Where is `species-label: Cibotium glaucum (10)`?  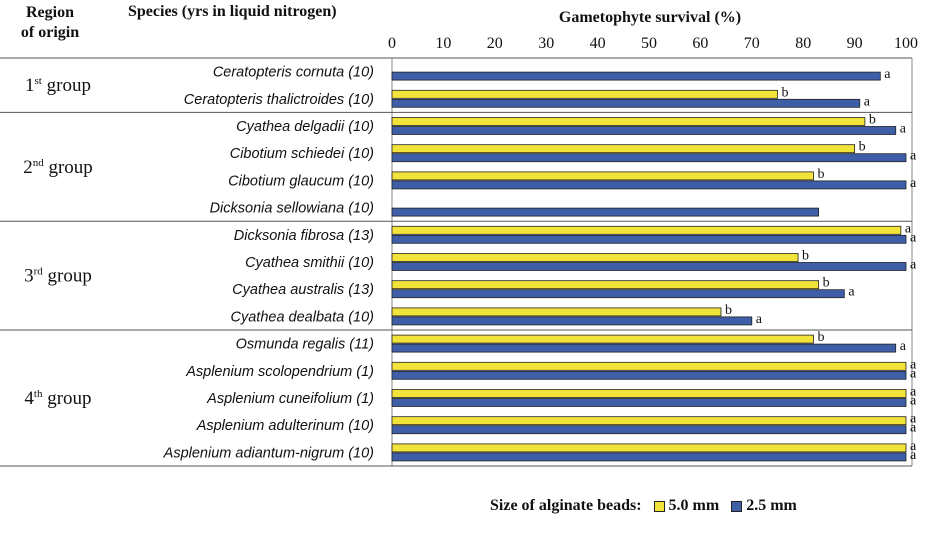
species-label: Cibotium glaucum (10) is located at coordinates (301, 181).